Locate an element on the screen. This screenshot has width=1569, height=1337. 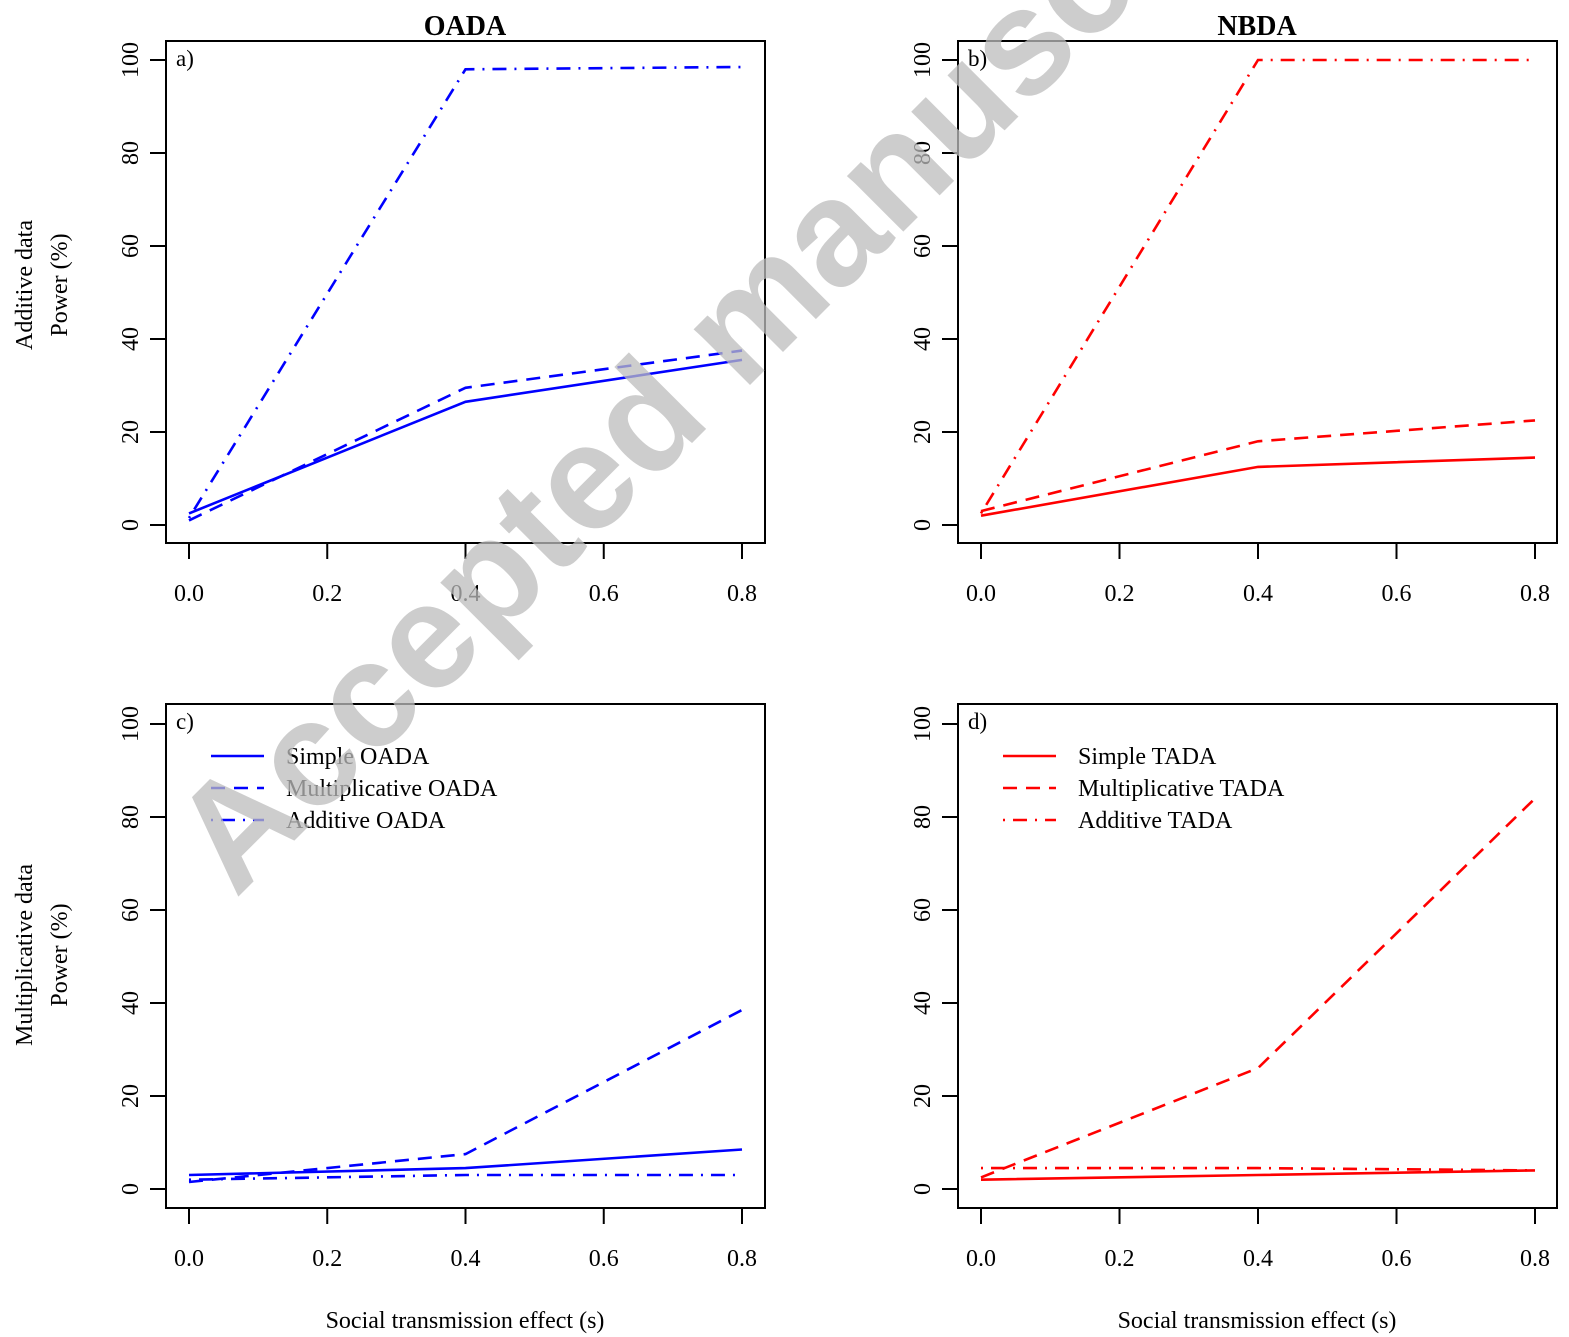
panel-letter: c) is located at coordinates (185, 721).